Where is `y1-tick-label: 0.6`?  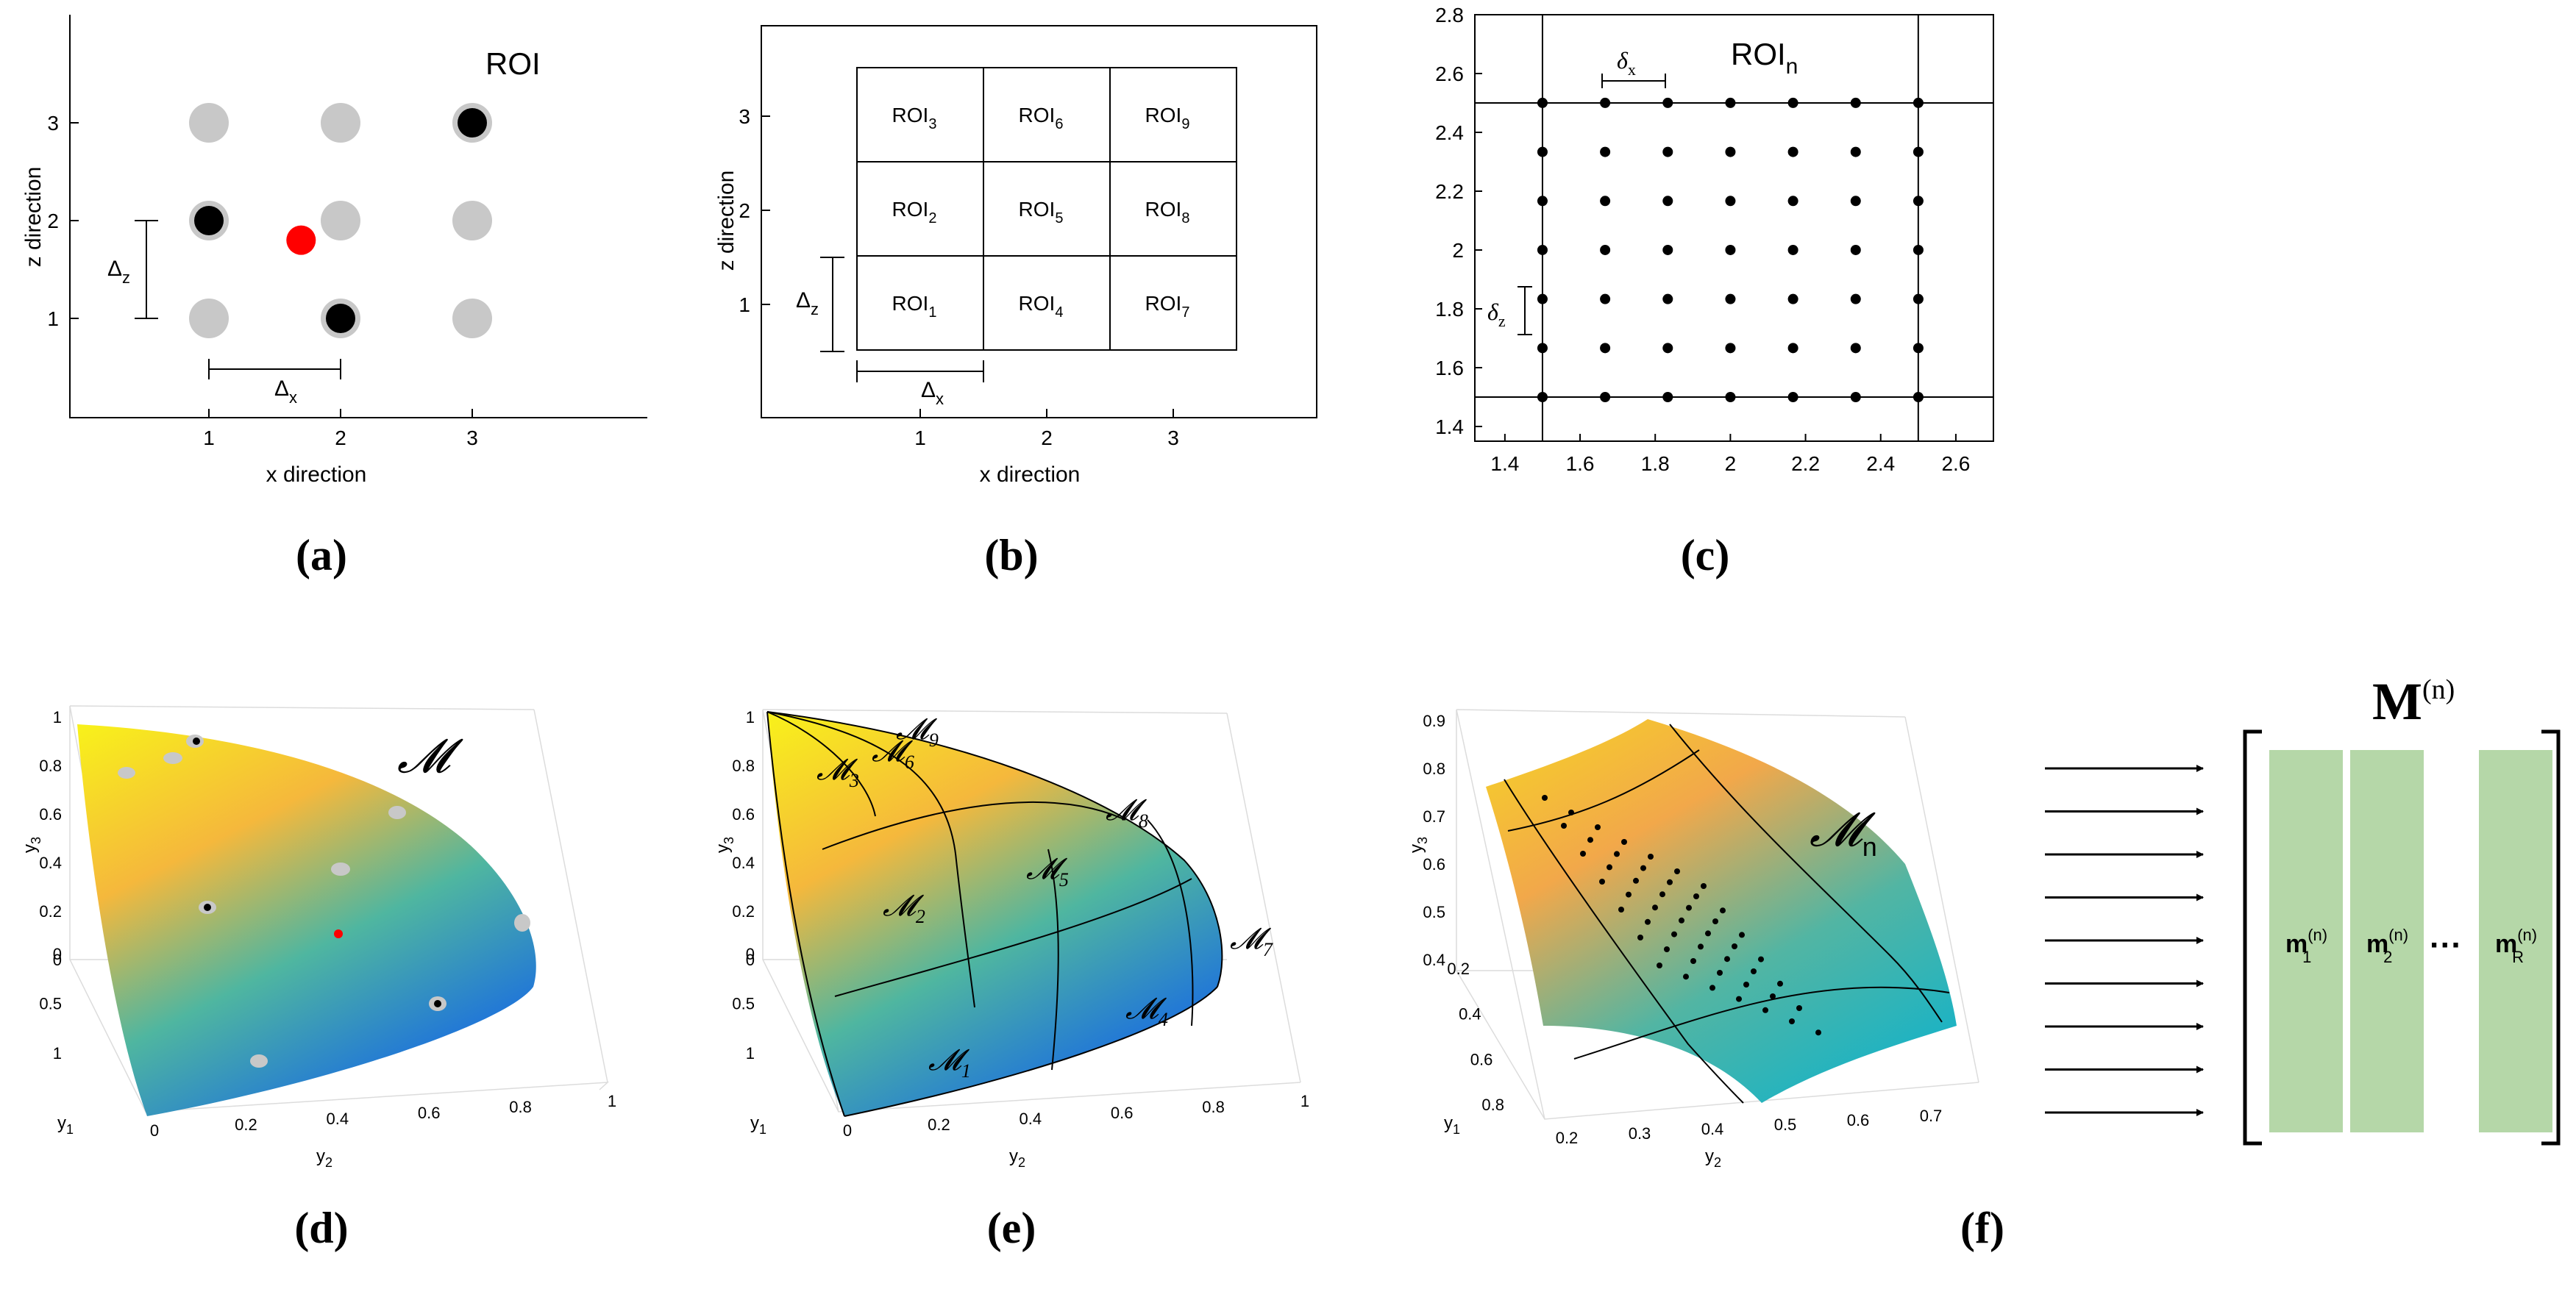
y1-tick-label: 0.6 is located at coordinates (1481, 1059).